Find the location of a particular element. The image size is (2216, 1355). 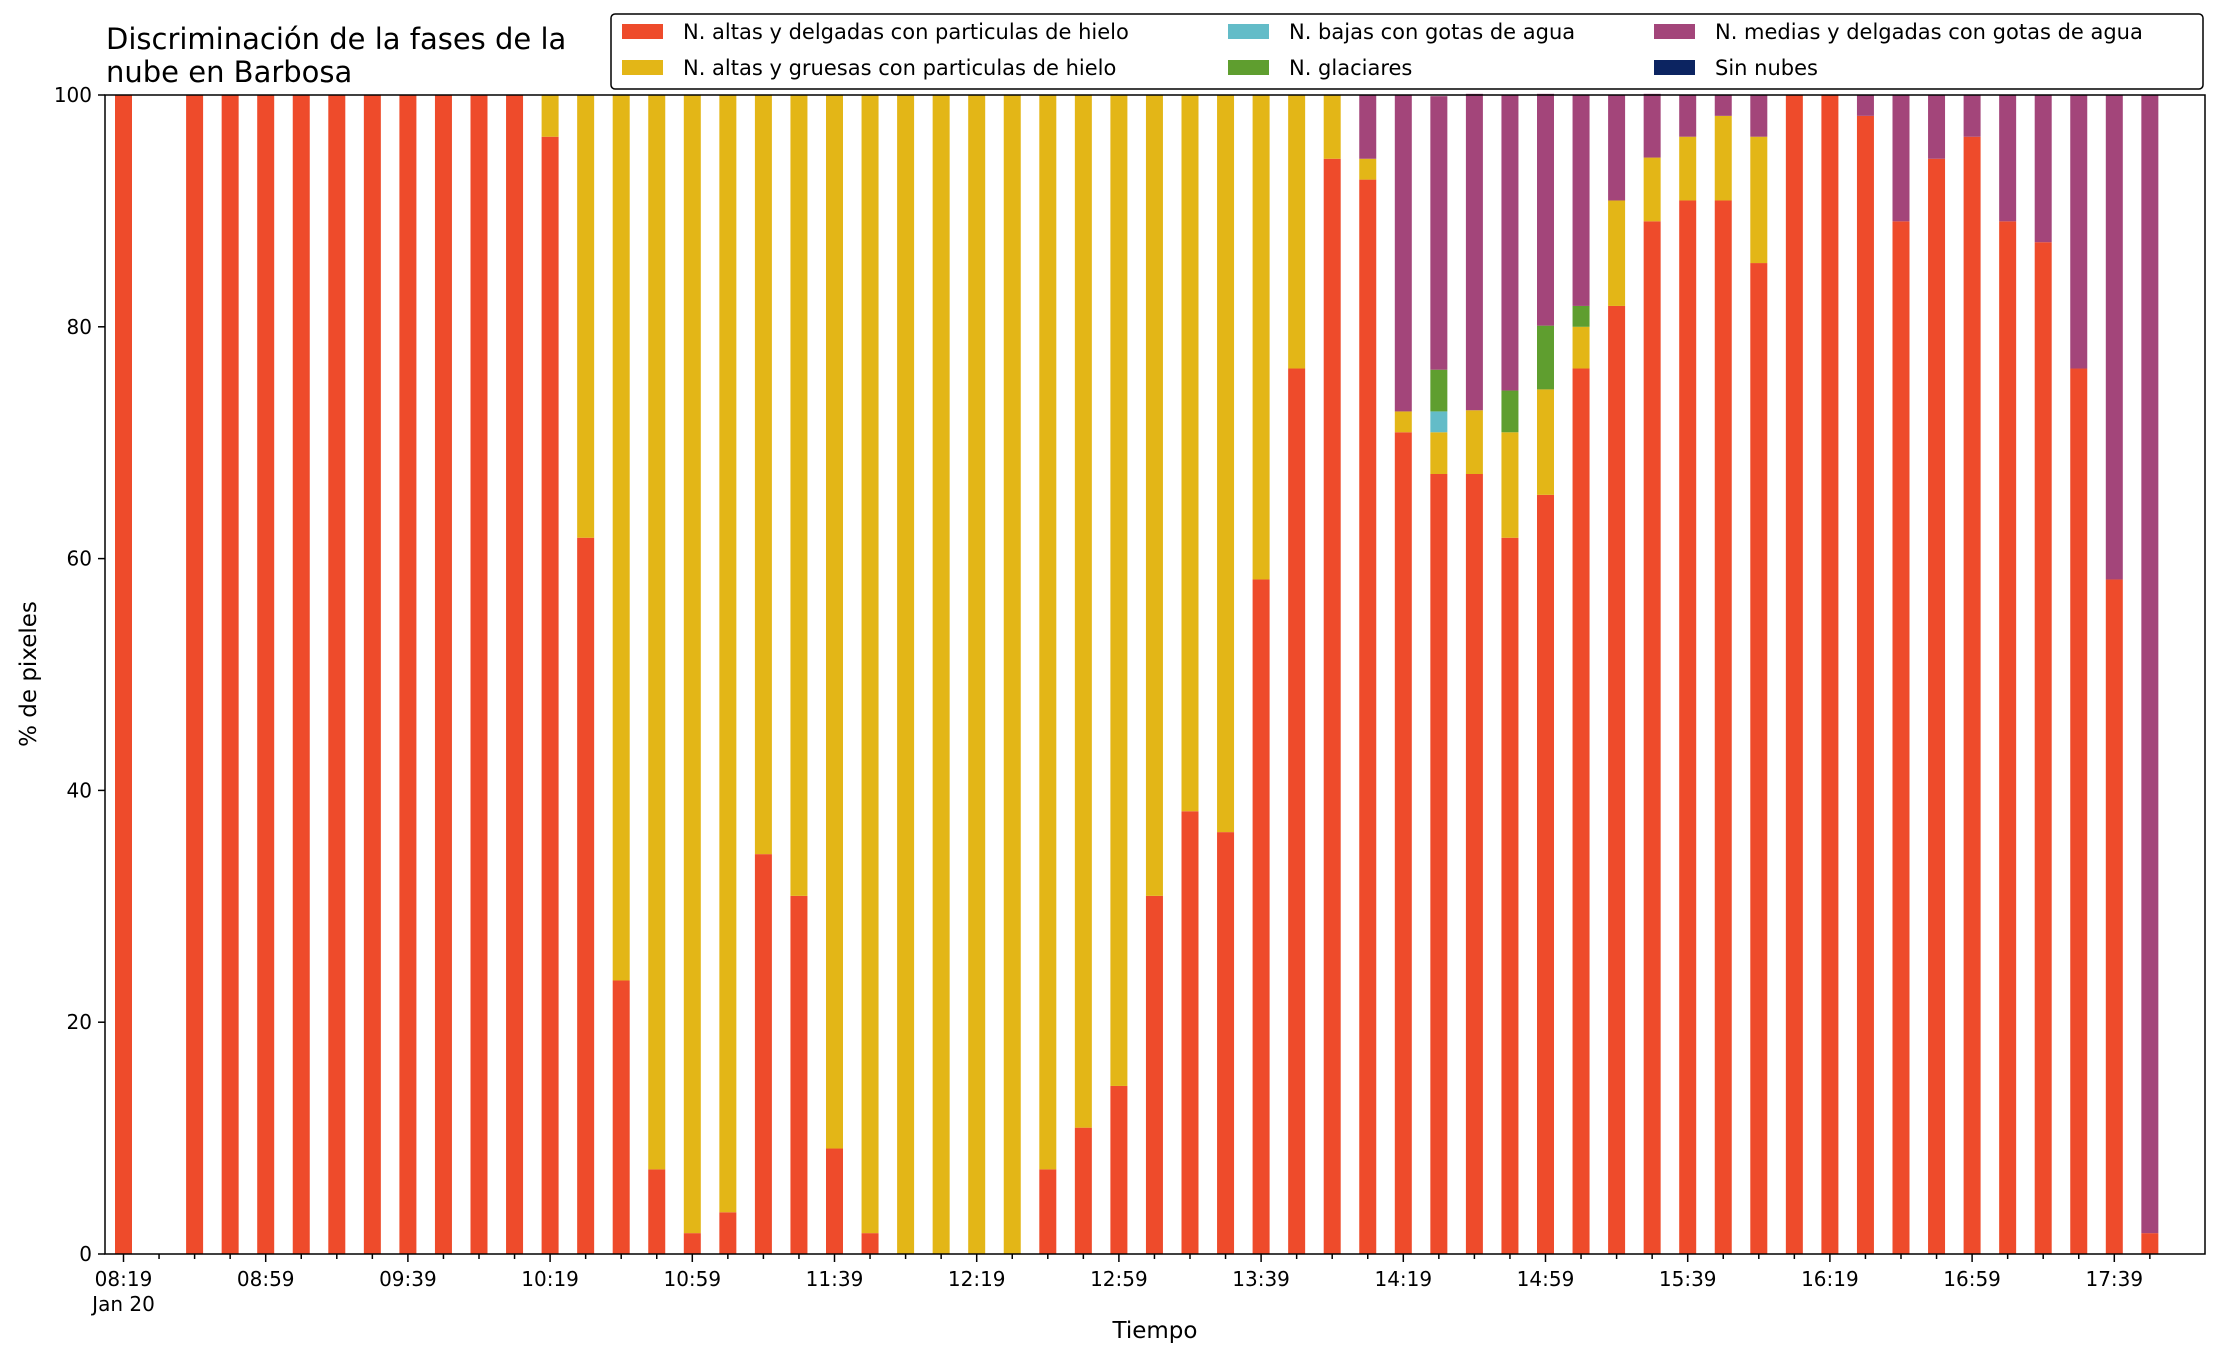

x-tick-label: 17:39 is located at coordinates (2114, 1279).